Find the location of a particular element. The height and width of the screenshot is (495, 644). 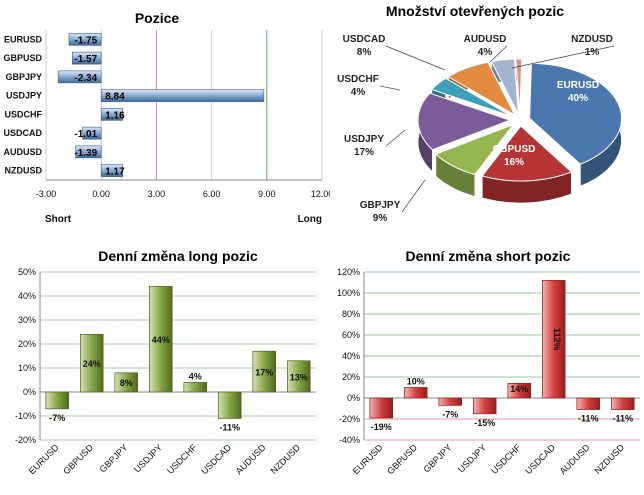

value-label: 112% is located at coordinates (557, 339).